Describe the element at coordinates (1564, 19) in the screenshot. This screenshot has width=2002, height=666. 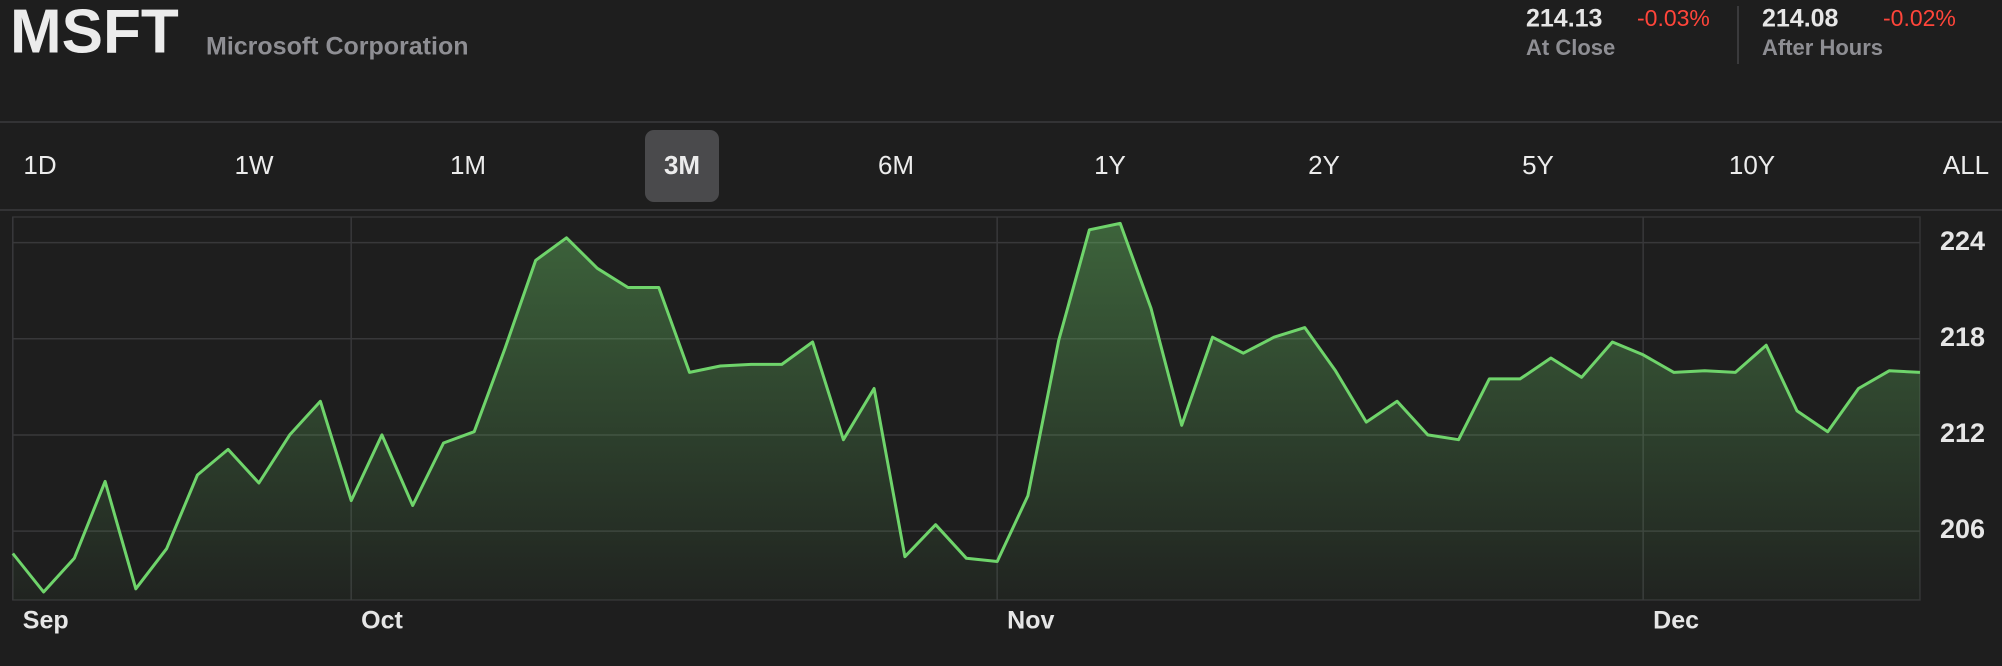
I see `close-price: 214.13` at that location.